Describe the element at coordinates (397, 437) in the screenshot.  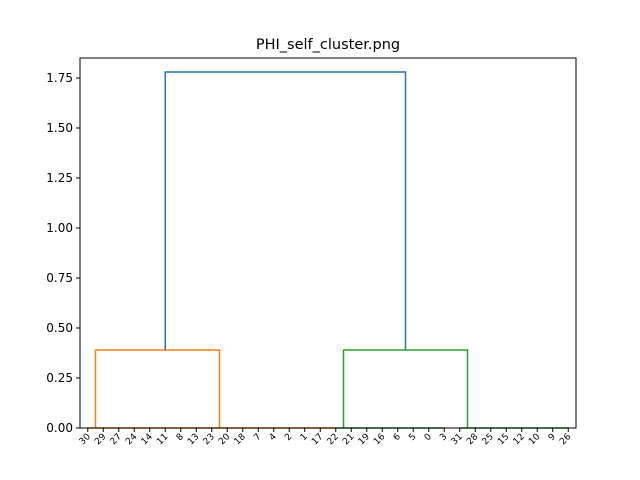
I see `leaf-label: 6` at that location.